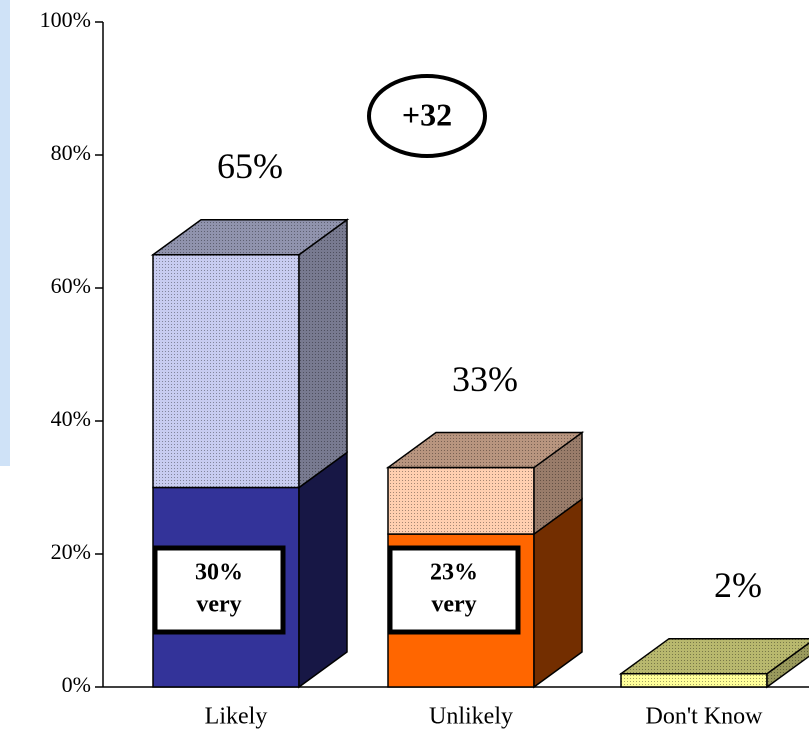  I want to click on very-value-label: 23%, so click(454, 573).